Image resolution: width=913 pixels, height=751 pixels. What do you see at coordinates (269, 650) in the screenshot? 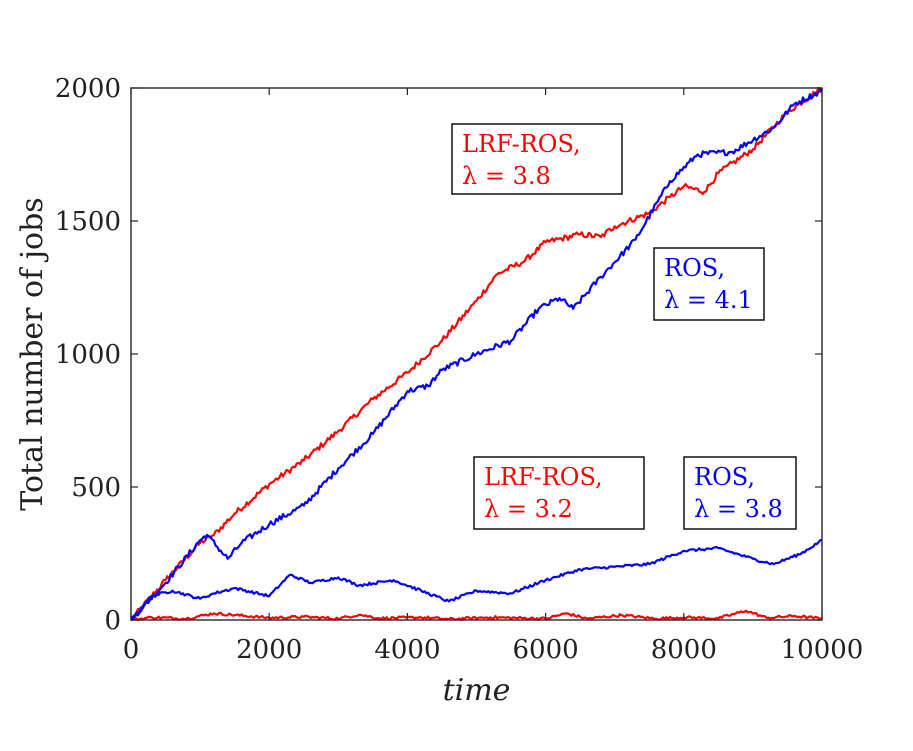
I see `x-tick-label: 2000` at bounding box center [269, 650].